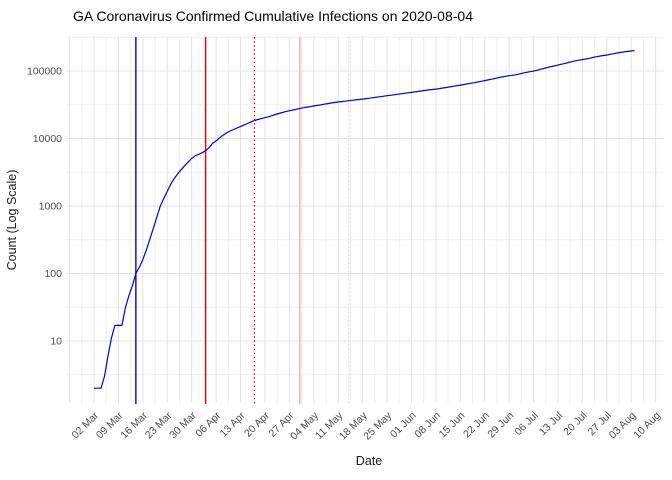 The image size is (672, 480). Describe the element at coordinates (44, 72) in the screenshot. I see `y-tick-label: 100000` at that location.